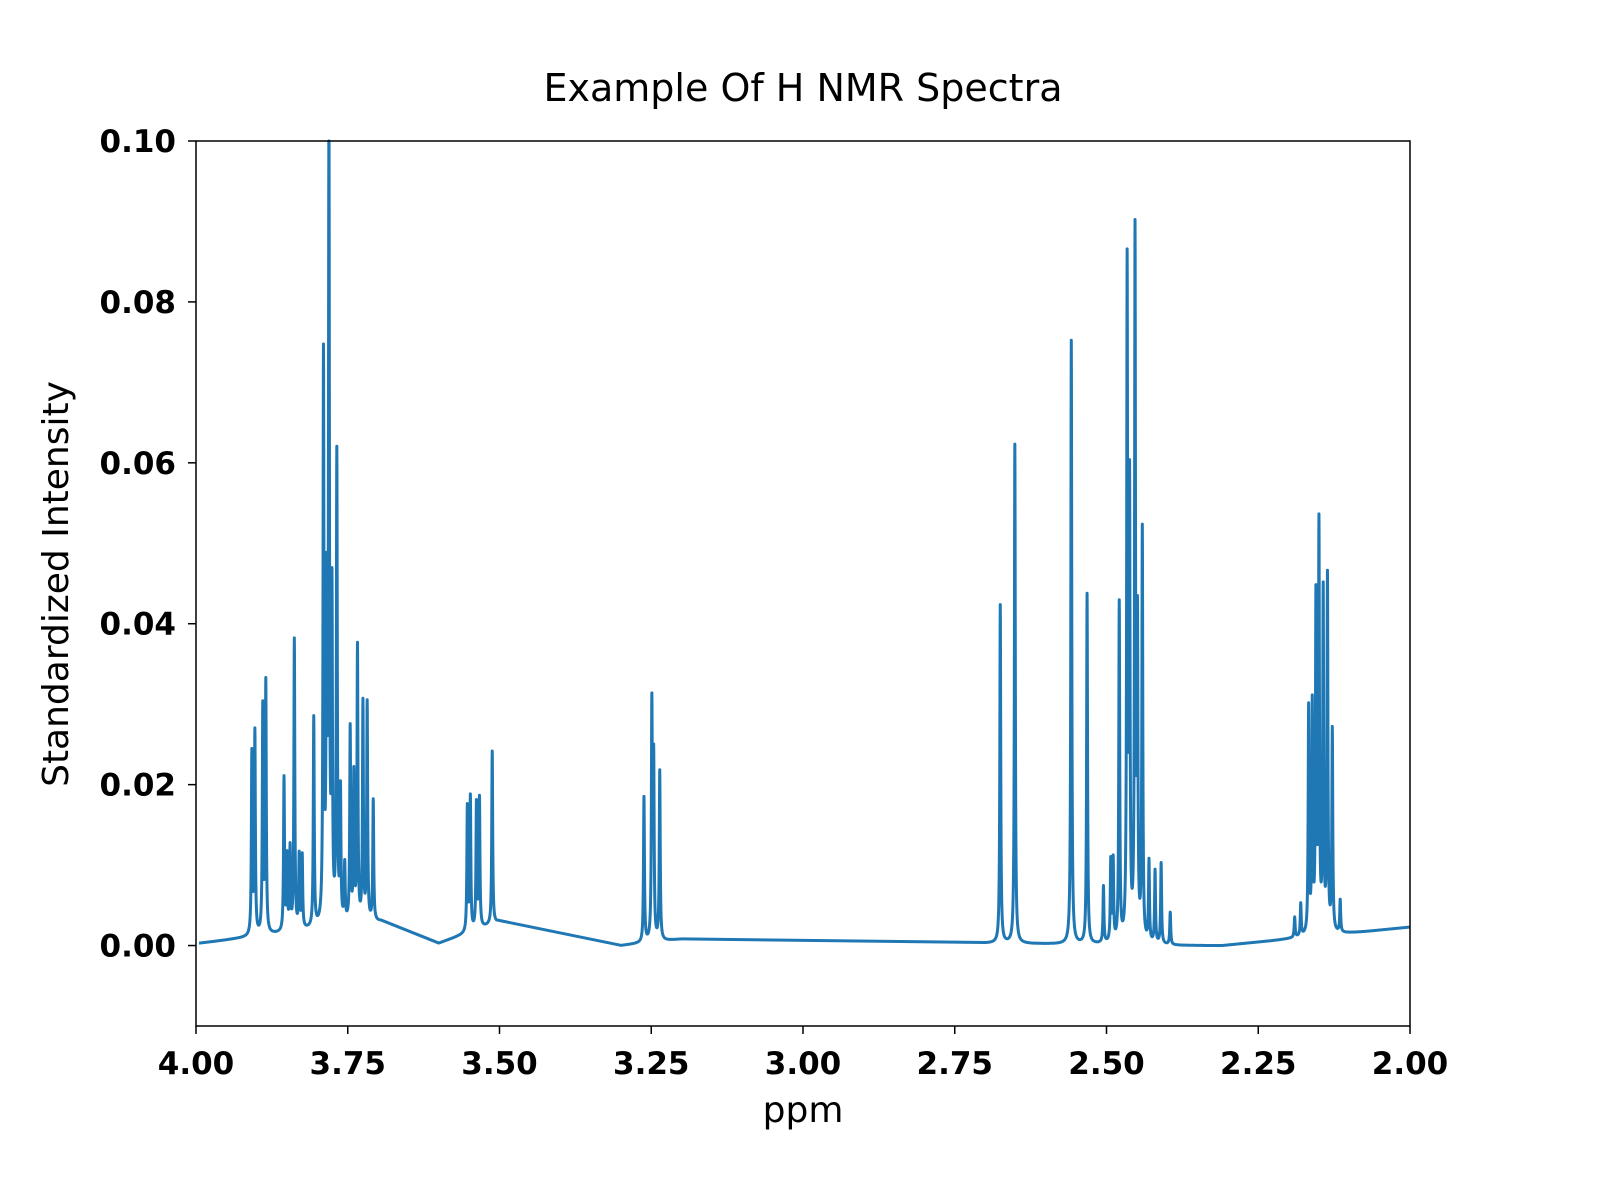 Image resolution: width=1600 pixels, height=1200 pixels. Describe the element at coordinates (499, 1064) in the screenshot. I see `x-tick-label: 3.50` at that location.